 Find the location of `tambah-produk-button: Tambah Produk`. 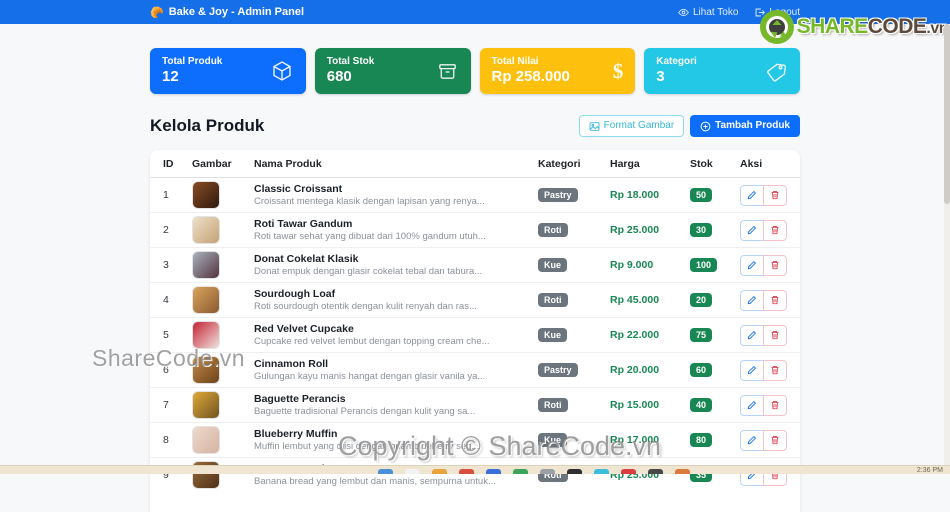

tambah-produk-button: Tambah Produk is located at coordinates (745, 126).